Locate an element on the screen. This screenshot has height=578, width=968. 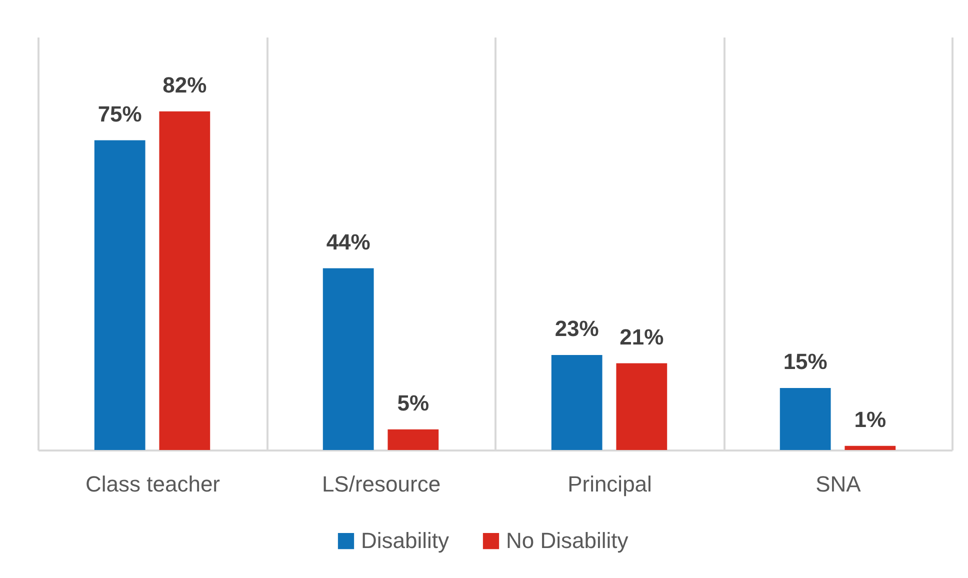
x-tick-label: SNA is located at coordinates (839, 484).